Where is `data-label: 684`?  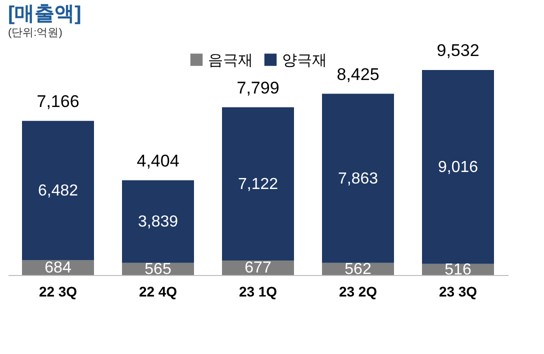 data-label: 684 is located at coordinates (58, 268).